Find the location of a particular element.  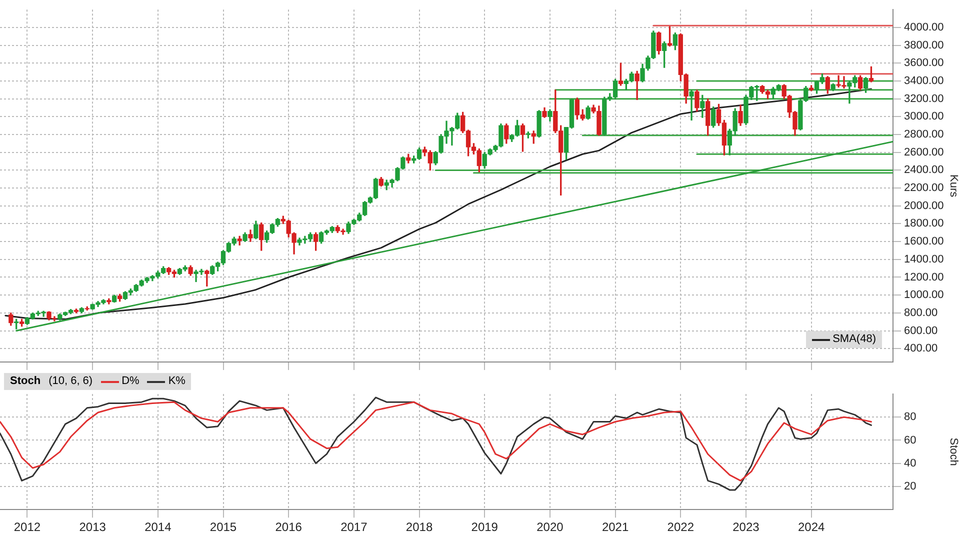

y-tick-label: 2000.00 is located at coordinates (924, 206).